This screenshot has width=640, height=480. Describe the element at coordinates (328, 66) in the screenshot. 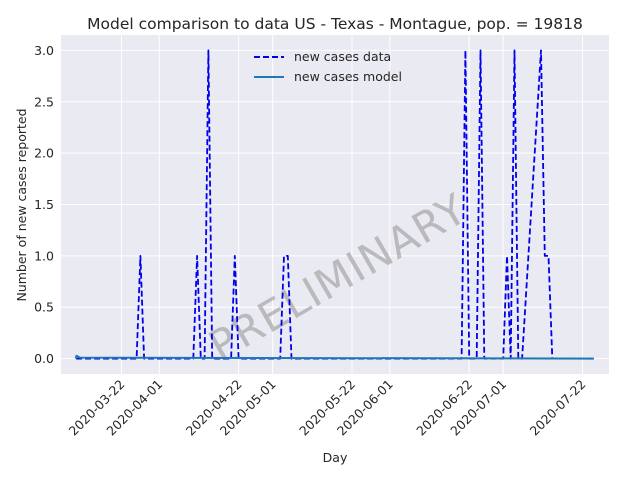

I see `legend: new cases data new cases model` at that location.